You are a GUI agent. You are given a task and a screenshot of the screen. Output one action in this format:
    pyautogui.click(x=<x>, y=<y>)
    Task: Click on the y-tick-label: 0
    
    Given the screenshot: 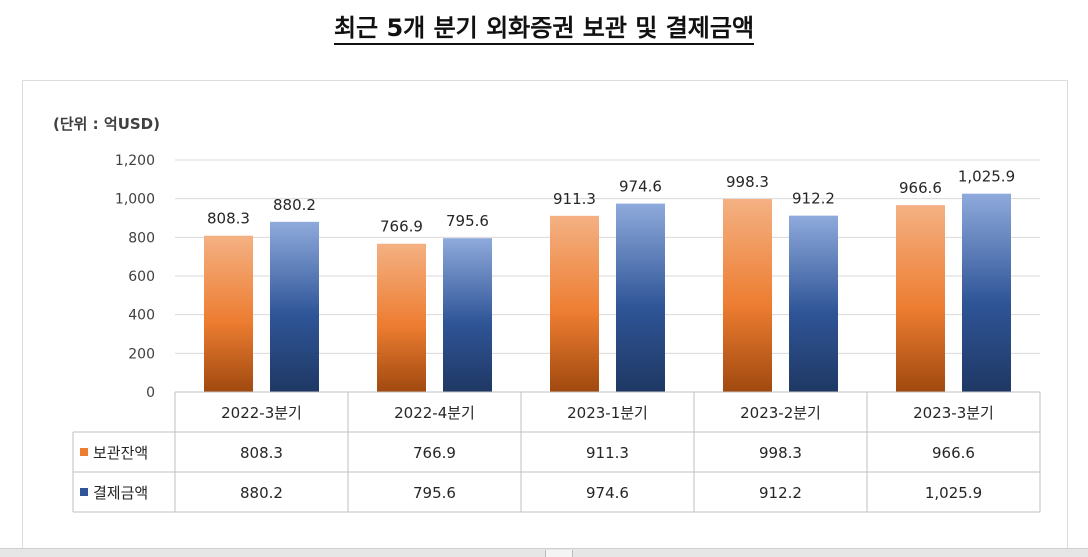 What is the action you would take?
    pyautogui.click(x=150, y=393)
    